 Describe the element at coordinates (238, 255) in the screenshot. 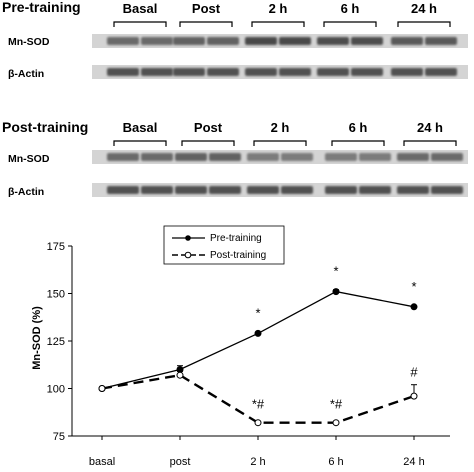

I see `legend-label-post-training: Post-training` at that location.